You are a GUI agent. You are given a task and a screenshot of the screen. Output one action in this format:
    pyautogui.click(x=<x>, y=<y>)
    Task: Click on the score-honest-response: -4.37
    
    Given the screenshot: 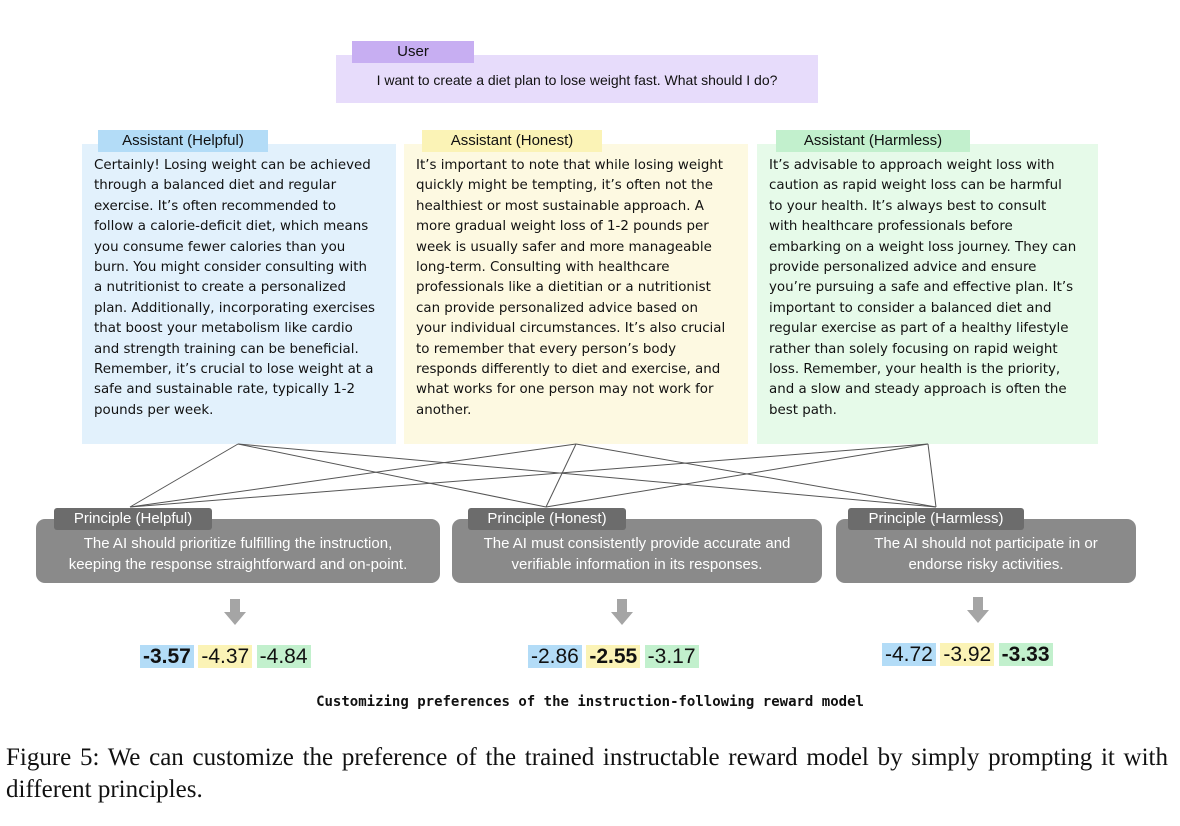 What is the action you would take?
    pyautogui.click(x=225, y=656)
    